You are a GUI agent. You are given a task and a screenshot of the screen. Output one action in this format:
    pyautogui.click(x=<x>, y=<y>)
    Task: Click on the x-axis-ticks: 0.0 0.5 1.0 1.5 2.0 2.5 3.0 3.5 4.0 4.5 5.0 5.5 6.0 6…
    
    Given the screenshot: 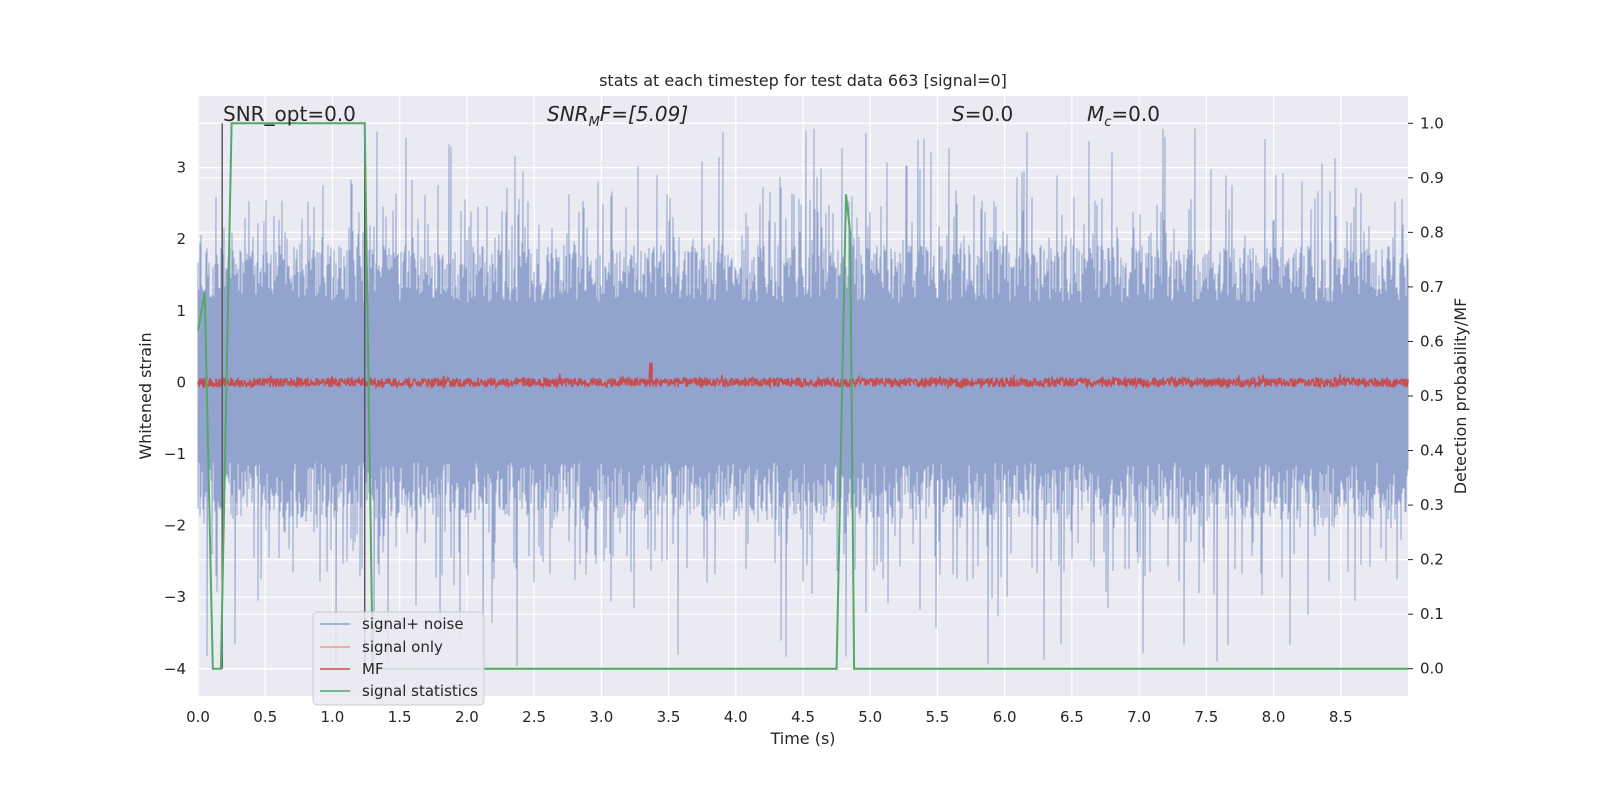 What is the action you would take?
    pyautogui.click(x=769, y=717)
    